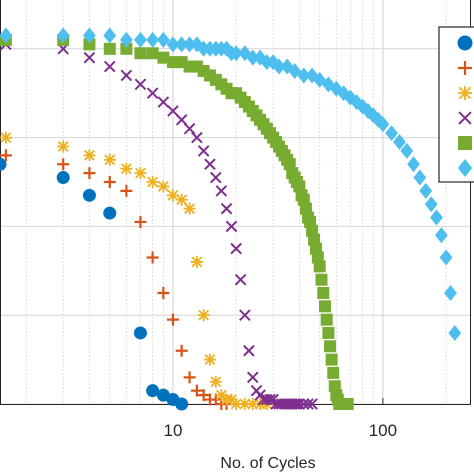 The image size is (474, 474). Describe the element at coordinates (172, 430) in the screenshot. I see `x-tick-label: 10` at that location.